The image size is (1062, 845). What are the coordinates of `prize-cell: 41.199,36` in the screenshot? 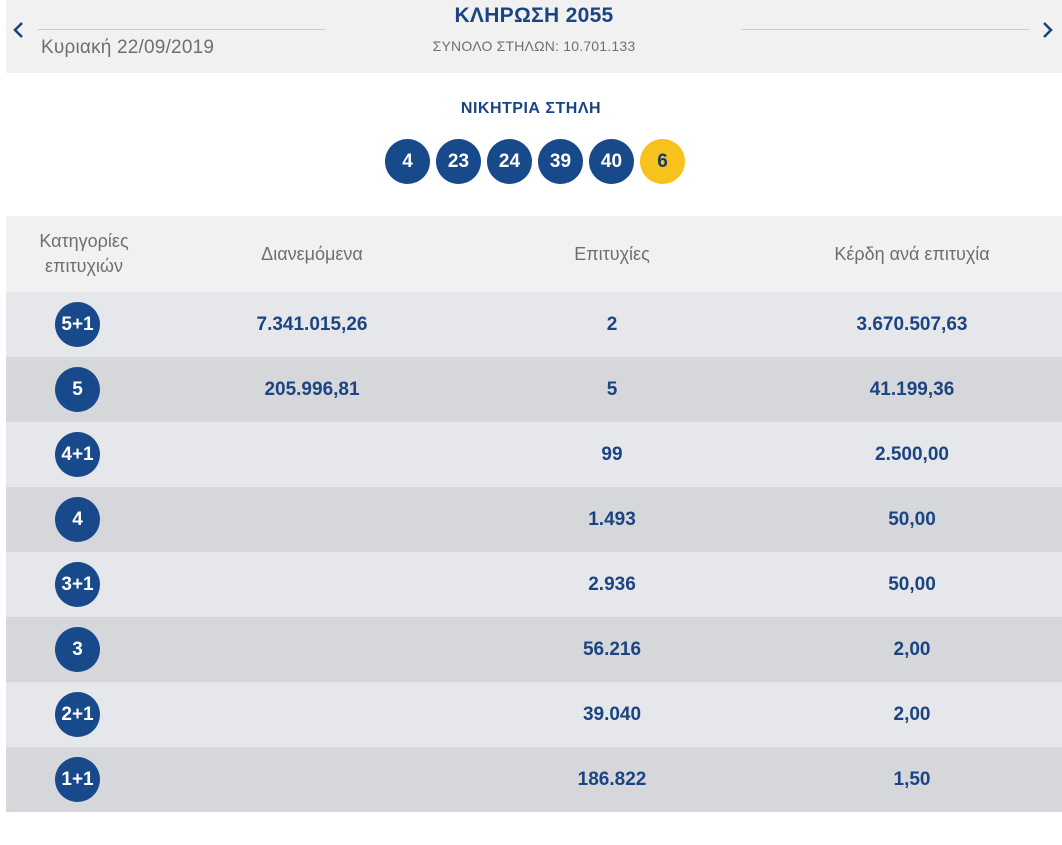 It's located at (912, 389).